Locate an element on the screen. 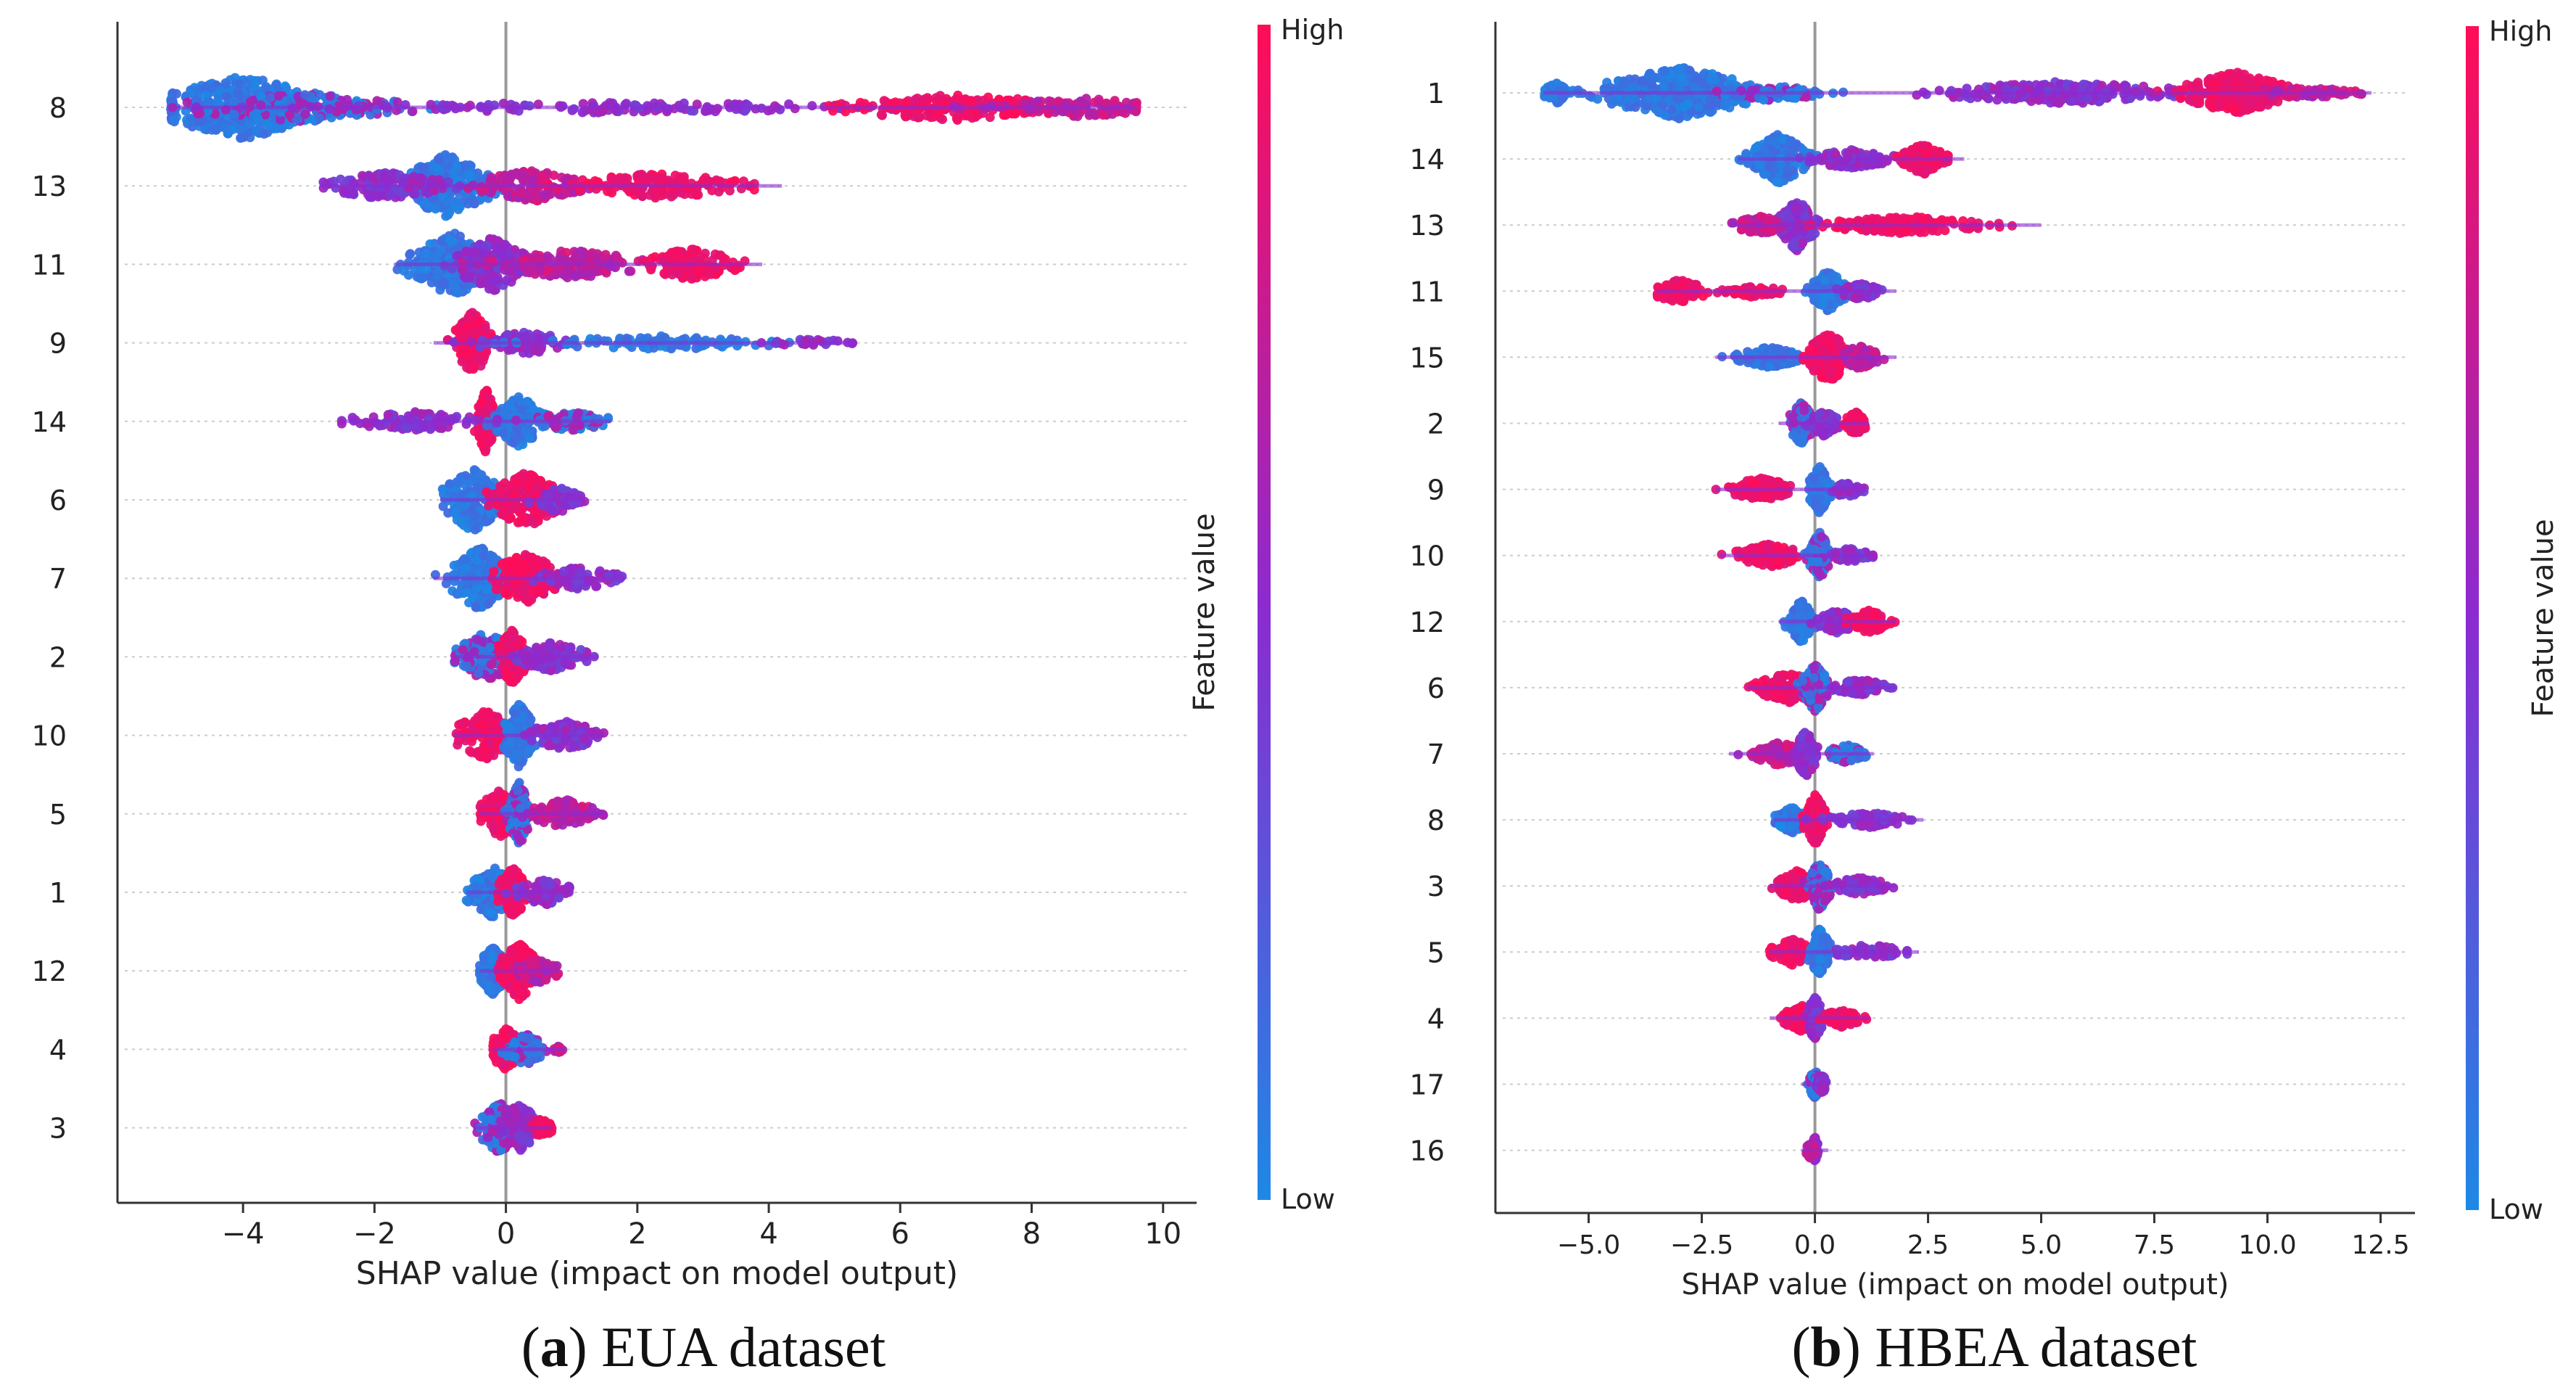  feature-label-2: 2 is located at coordinates (58, 657).